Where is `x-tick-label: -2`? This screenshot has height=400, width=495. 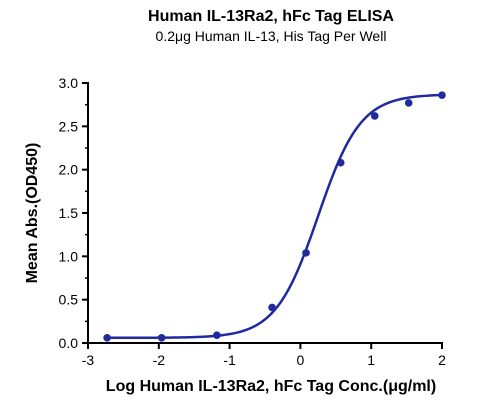 x-tick-label: -2 is located at coordinates (159, 360).